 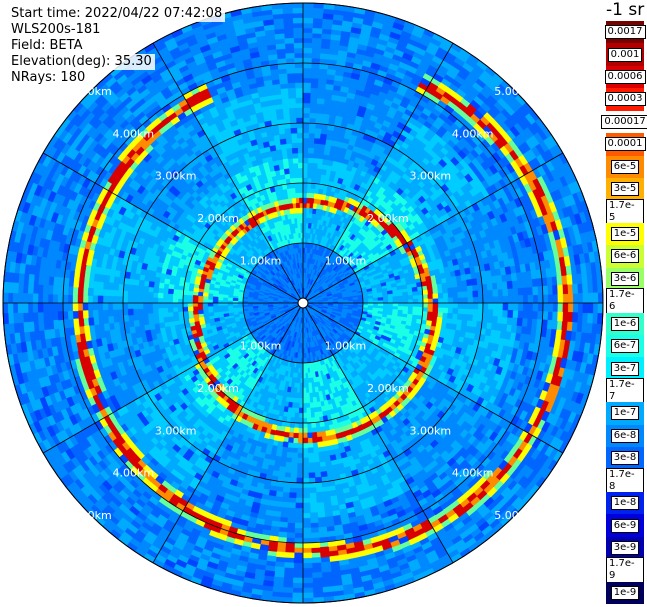 I want to click on colorbar-level: 1.7e-8, so click(x=625, y=480).